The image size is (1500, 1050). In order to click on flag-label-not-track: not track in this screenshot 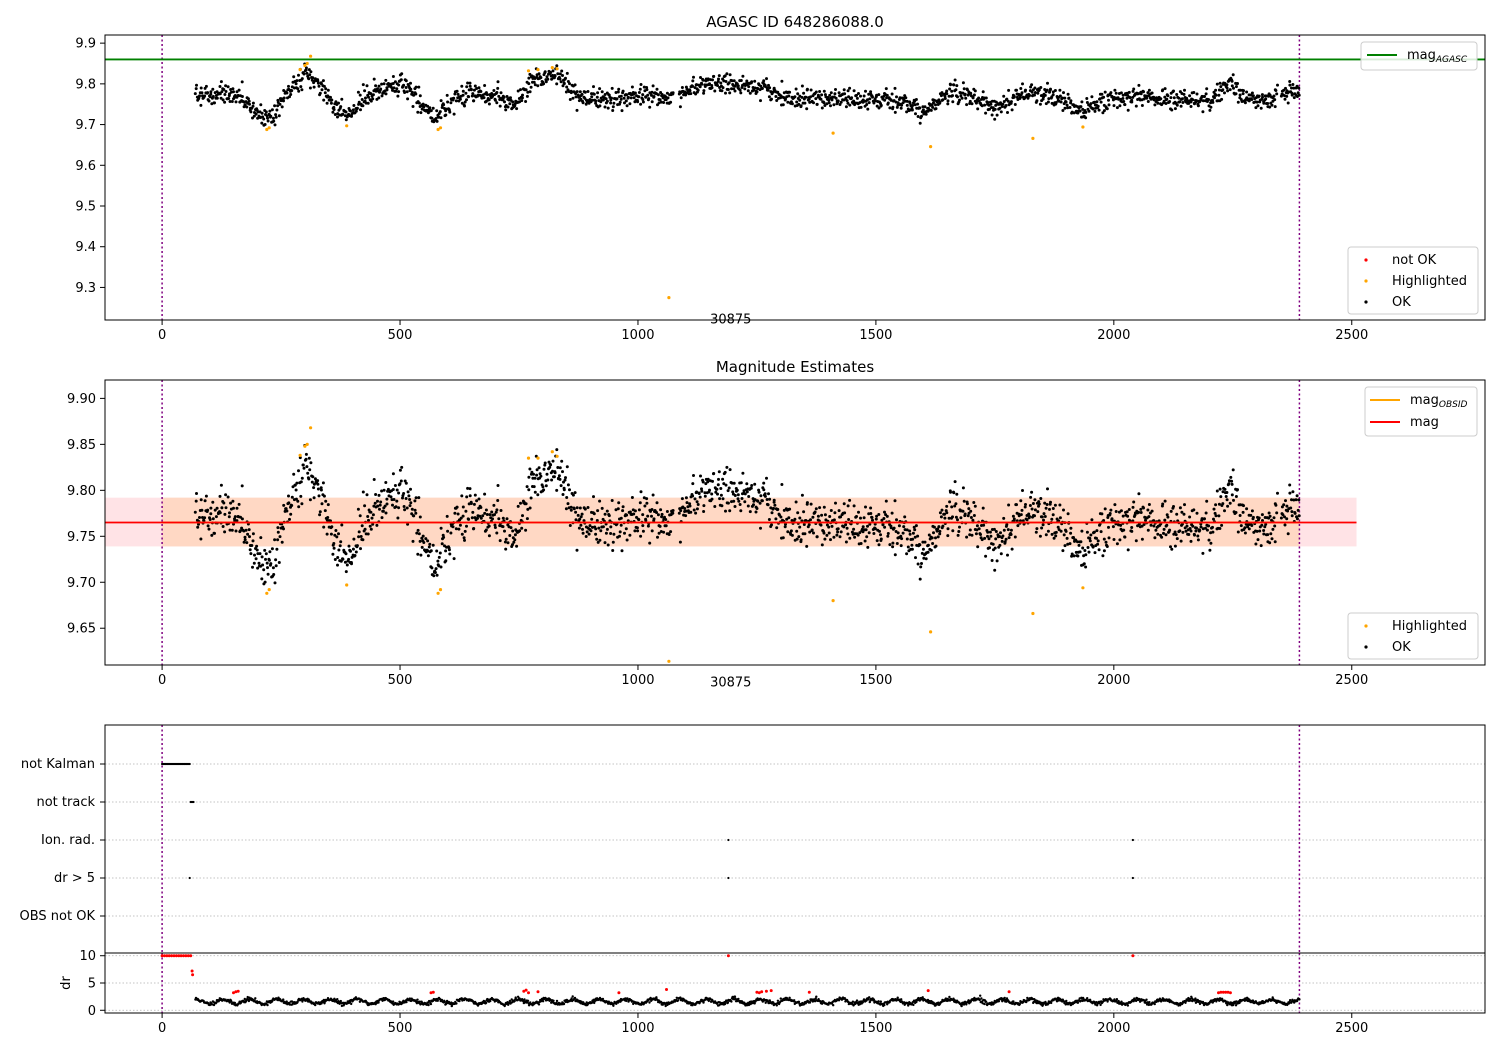, I will do `click(65, 802)`.